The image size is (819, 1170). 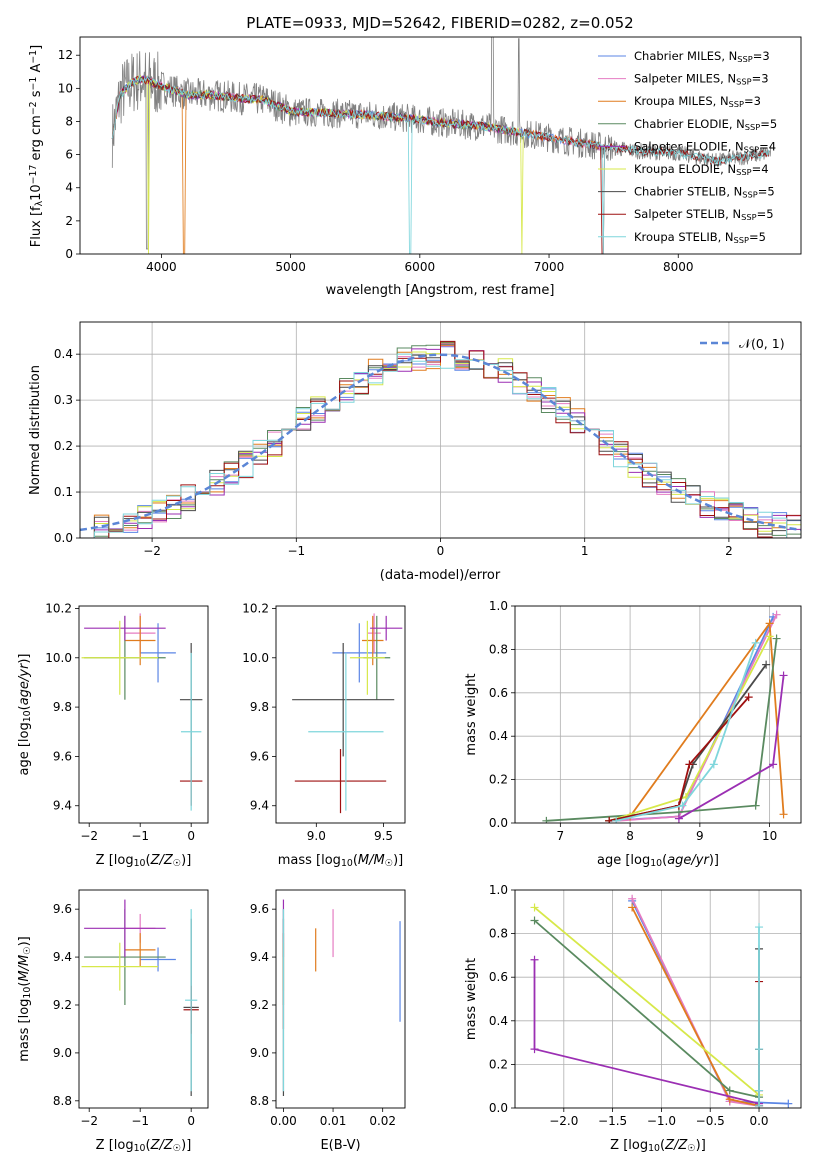 What do you see at coordinates (630, 836) in the screenshot?
I see `x-tick-label: 8` at bounding box center [630, 836].